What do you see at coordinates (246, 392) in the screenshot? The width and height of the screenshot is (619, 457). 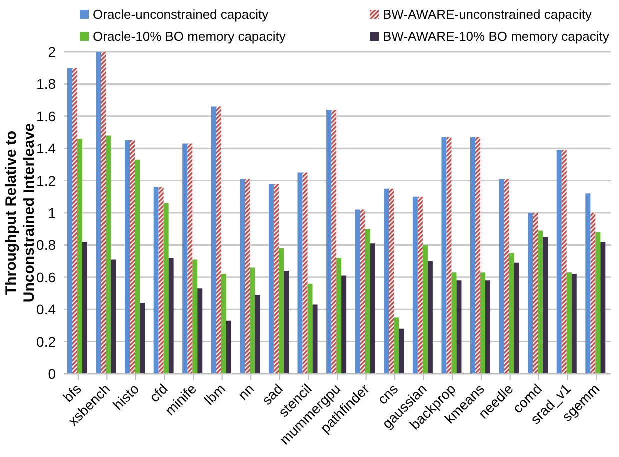 I see `x-tick-label: nn` at bounding box center [246, 392].